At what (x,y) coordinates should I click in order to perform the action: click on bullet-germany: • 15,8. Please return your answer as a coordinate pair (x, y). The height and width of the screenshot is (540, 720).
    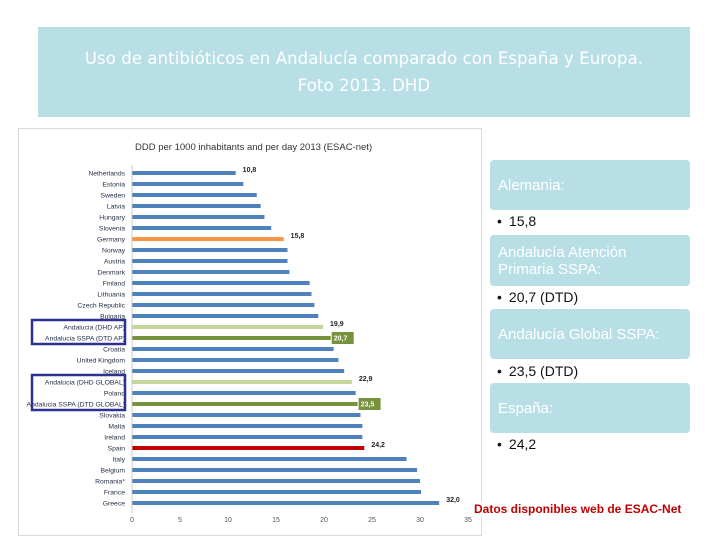
    Looking at the image, I should click on (517, 221).